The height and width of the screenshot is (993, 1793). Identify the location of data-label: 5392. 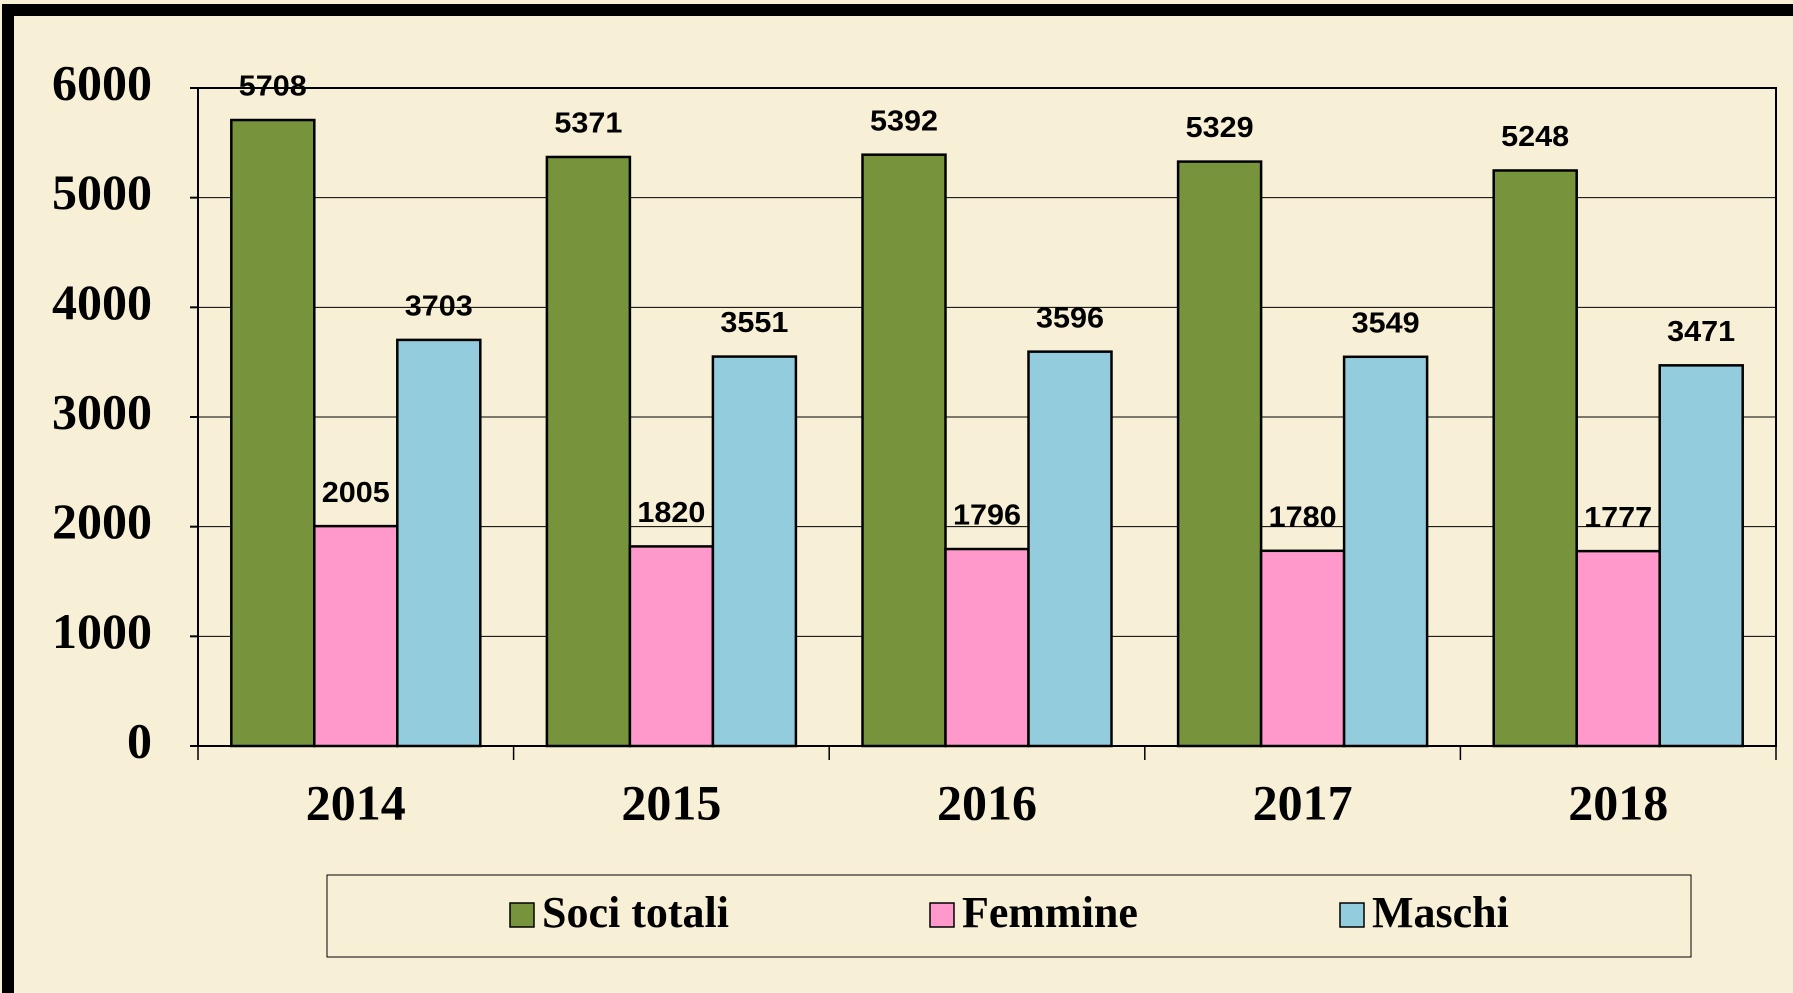
(904, 121).